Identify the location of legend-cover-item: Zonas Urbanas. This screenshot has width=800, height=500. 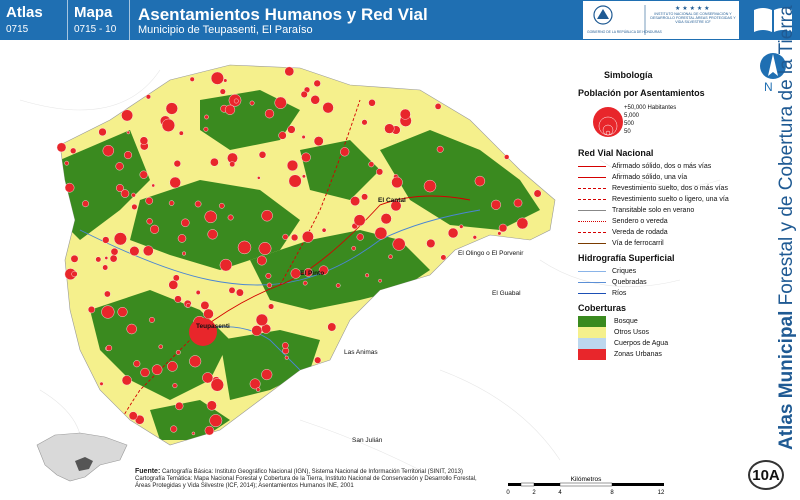
(663, 354).